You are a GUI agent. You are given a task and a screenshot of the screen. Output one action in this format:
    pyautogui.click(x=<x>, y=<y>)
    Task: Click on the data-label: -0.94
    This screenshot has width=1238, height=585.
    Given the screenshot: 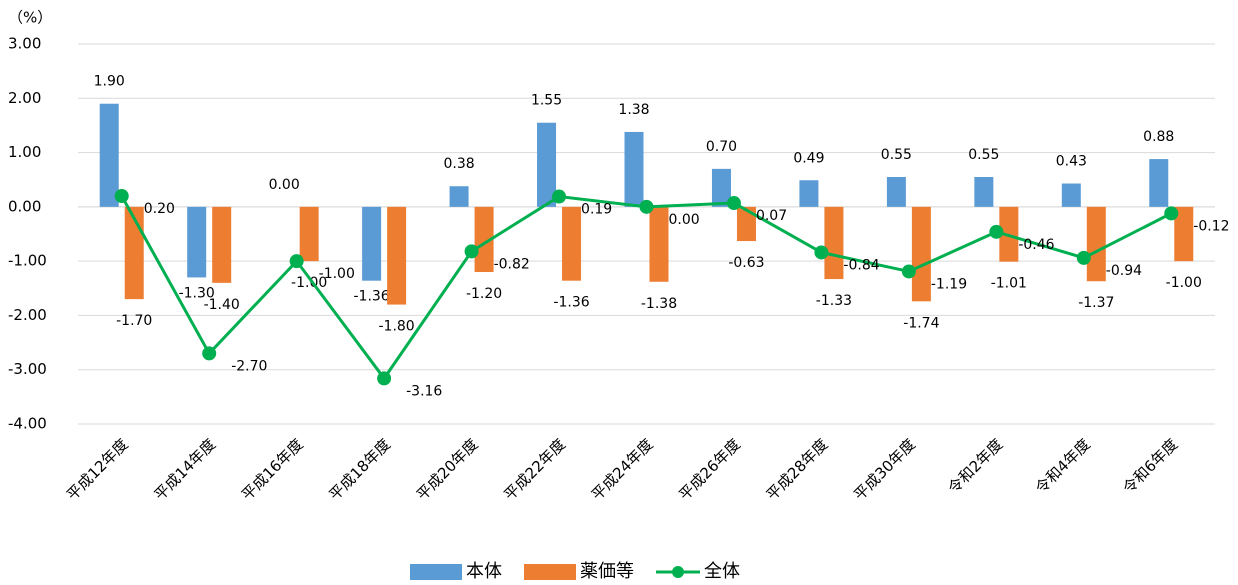 What is the action you would take?
    pyautogui.click(x=1124, y=271)
    